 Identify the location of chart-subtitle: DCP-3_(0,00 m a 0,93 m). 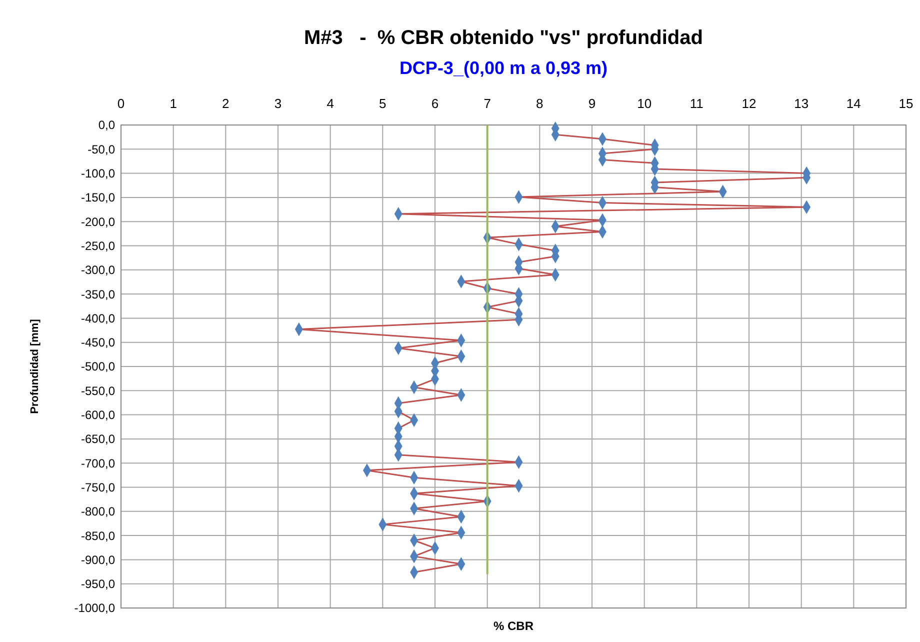
(503, 68).